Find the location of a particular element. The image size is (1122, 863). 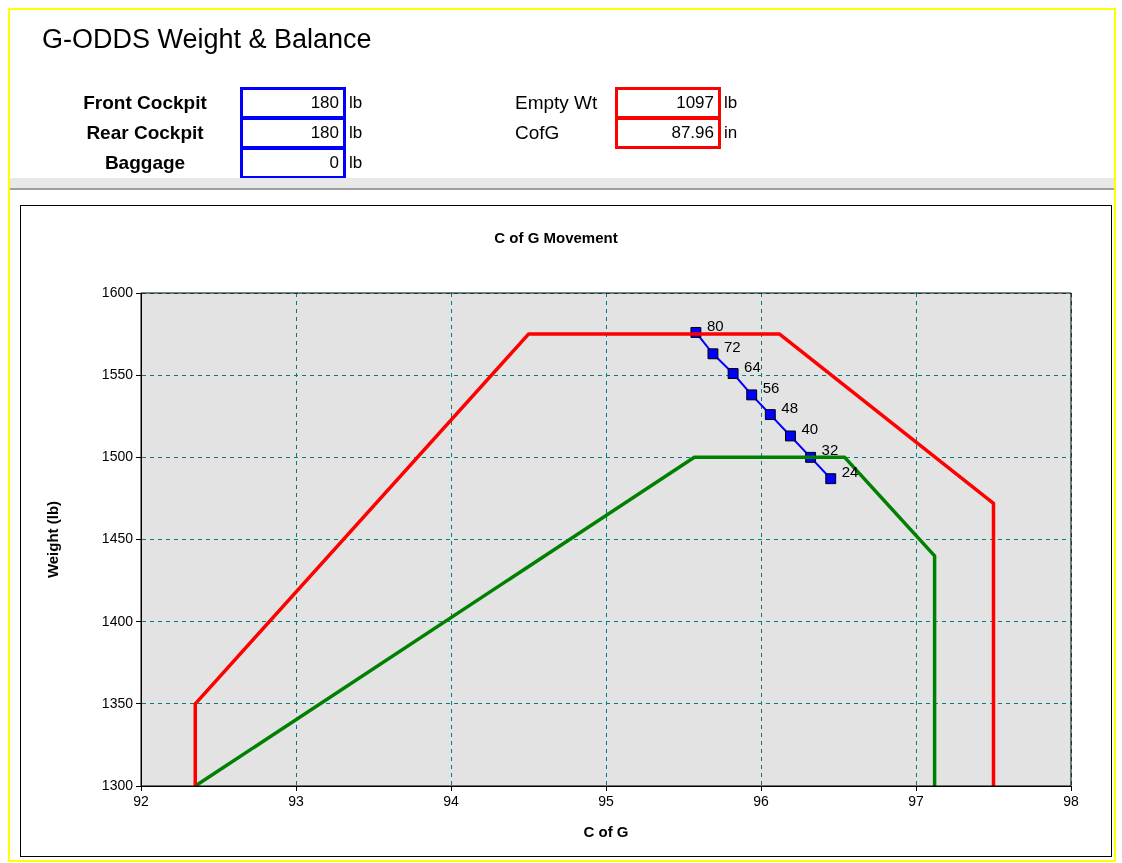

x-tick-label: 95 is located at coordinates (606, 801).